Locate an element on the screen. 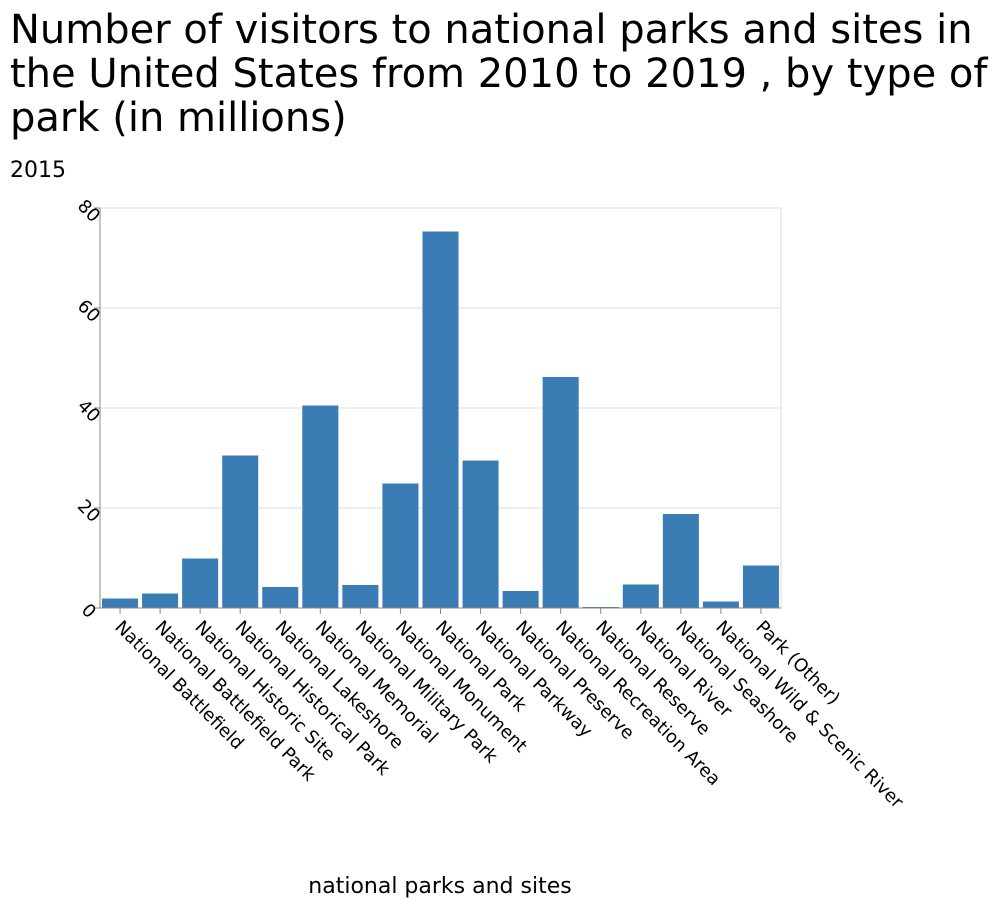 The height and width of the screenshot is (914, 1004). x-axis-label: national parks and sites is located at coordinates (440, 886).